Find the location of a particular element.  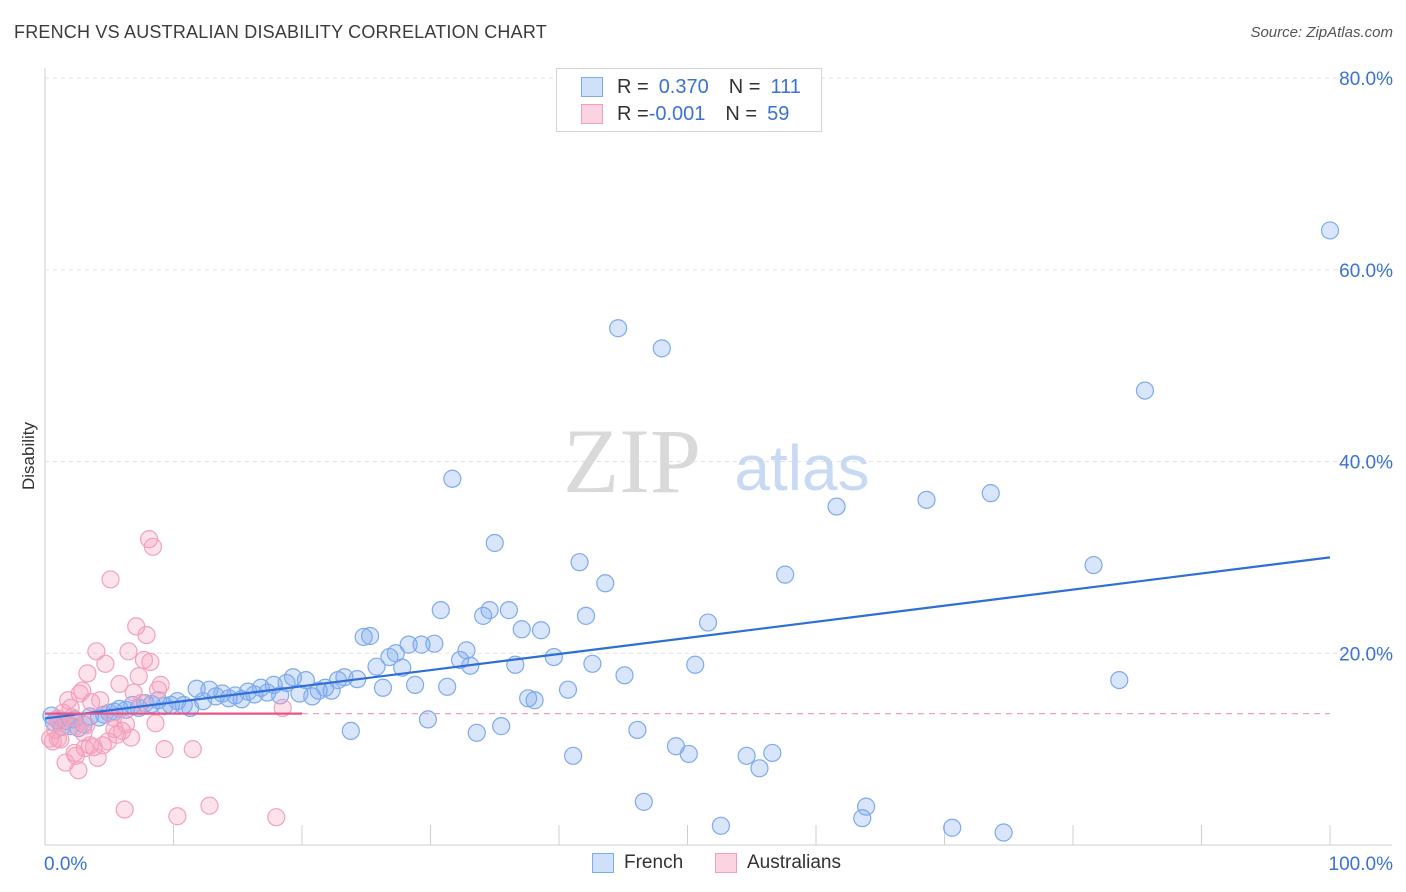

legend-row-french: R = 0.370 N = 111 is located at coordinates (691, 87).